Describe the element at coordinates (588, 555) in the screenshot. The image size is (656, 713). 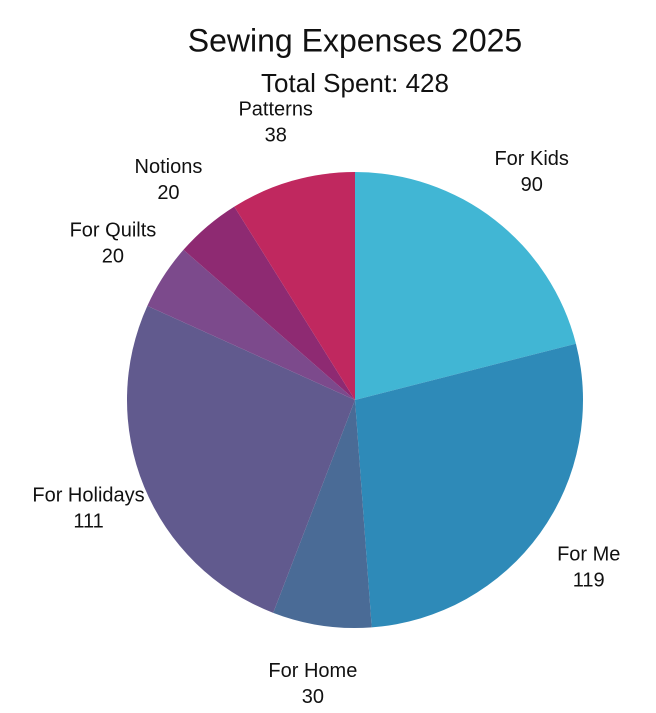
I see `slice-label: For Me` at that location.